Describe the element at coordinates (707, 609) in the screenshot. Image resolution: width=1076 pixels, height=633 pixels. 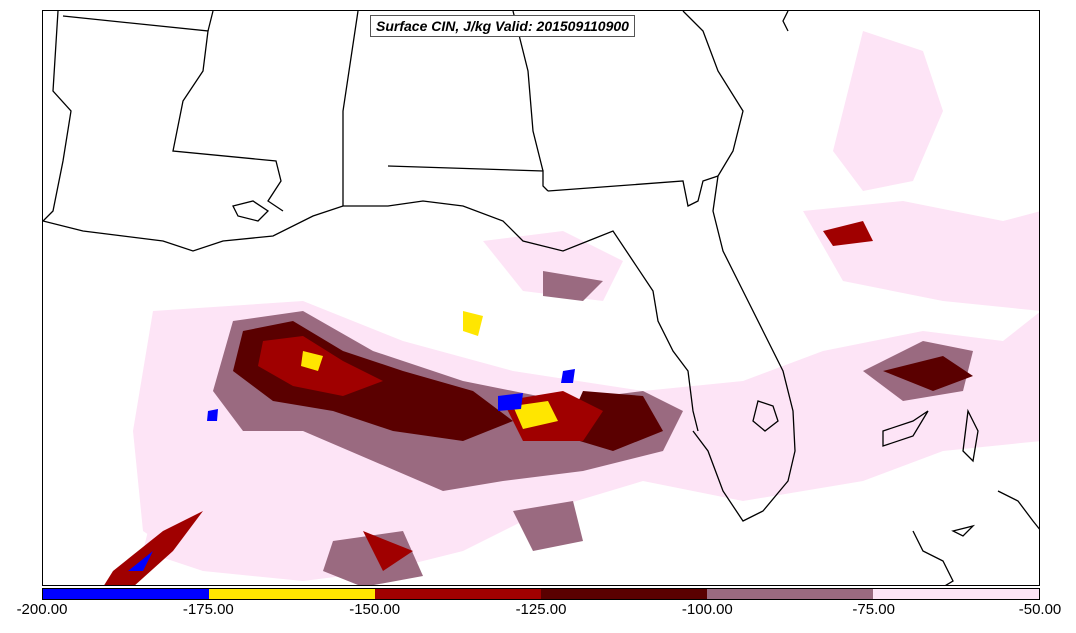
I see `colorbar-tick-label: -100.00` at that location.